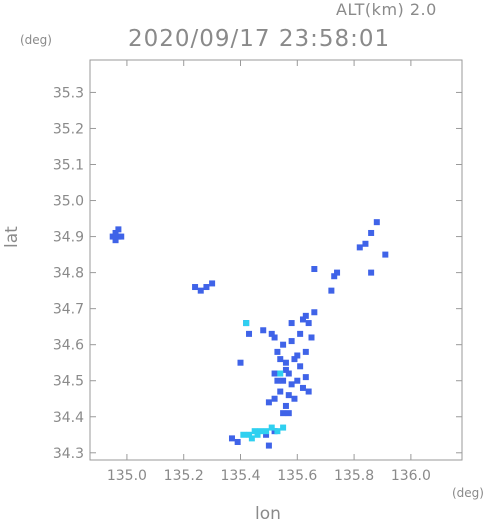 The width and height of the screenshot is (491, 524). Describe the element at coordinates (68, 93) in the screenshot. I see `y-tick-label: 35.3` at that location.